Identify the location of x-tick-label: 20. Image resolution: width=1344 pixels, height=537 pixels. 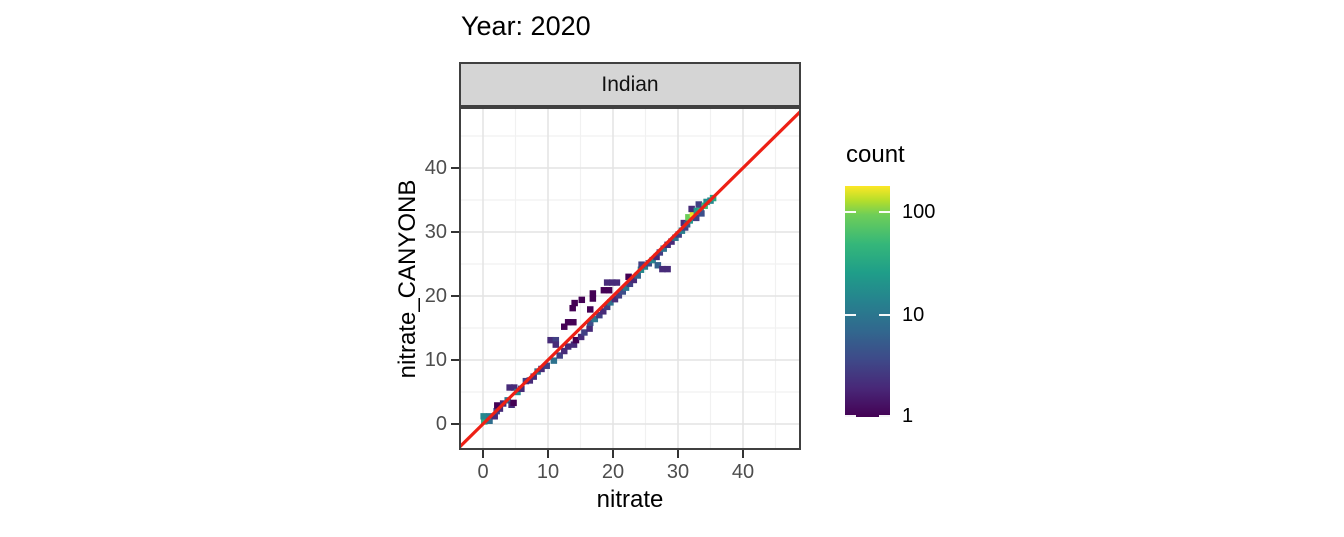
(613, 472).